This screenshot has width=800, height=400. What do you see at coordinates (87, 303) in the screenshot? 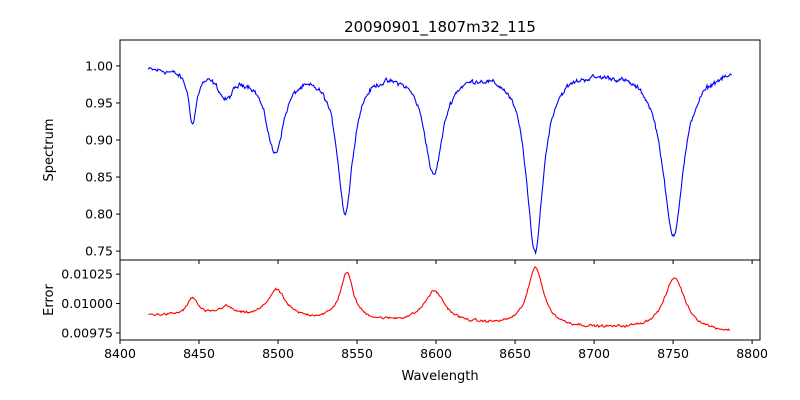
I see `y-tick-label: 0.01000` at bounding box center [87, 303].